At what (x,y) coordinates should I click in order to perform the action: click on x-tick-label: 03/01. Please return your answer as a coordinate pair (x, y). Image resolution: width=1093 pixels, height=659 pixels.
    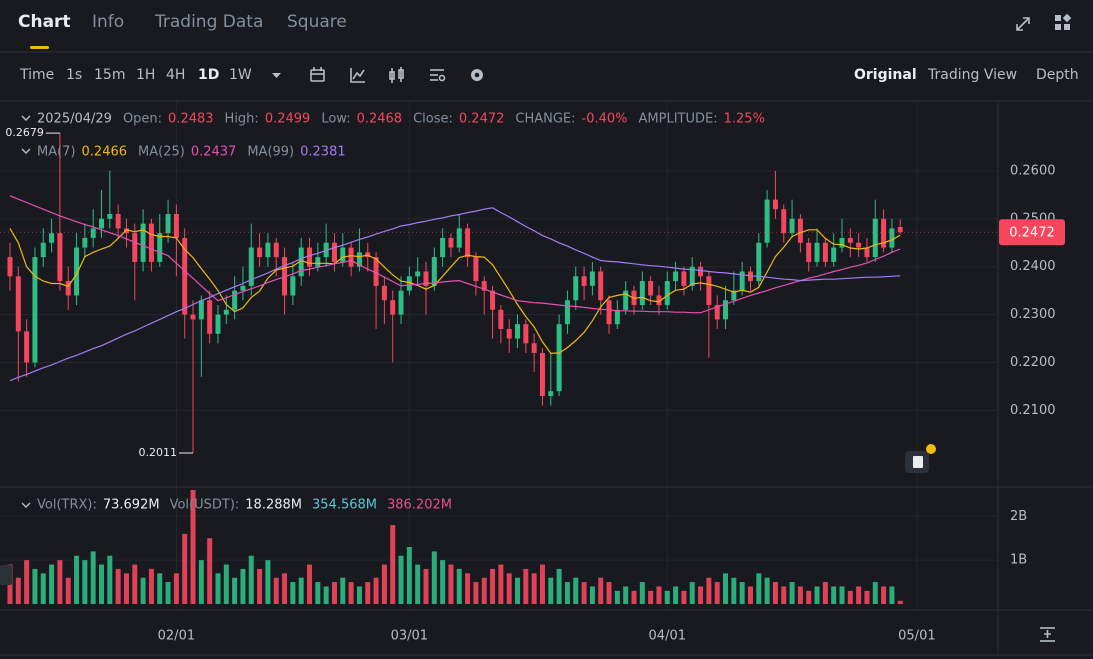
    Looking at the image, I should click on (409, 636).